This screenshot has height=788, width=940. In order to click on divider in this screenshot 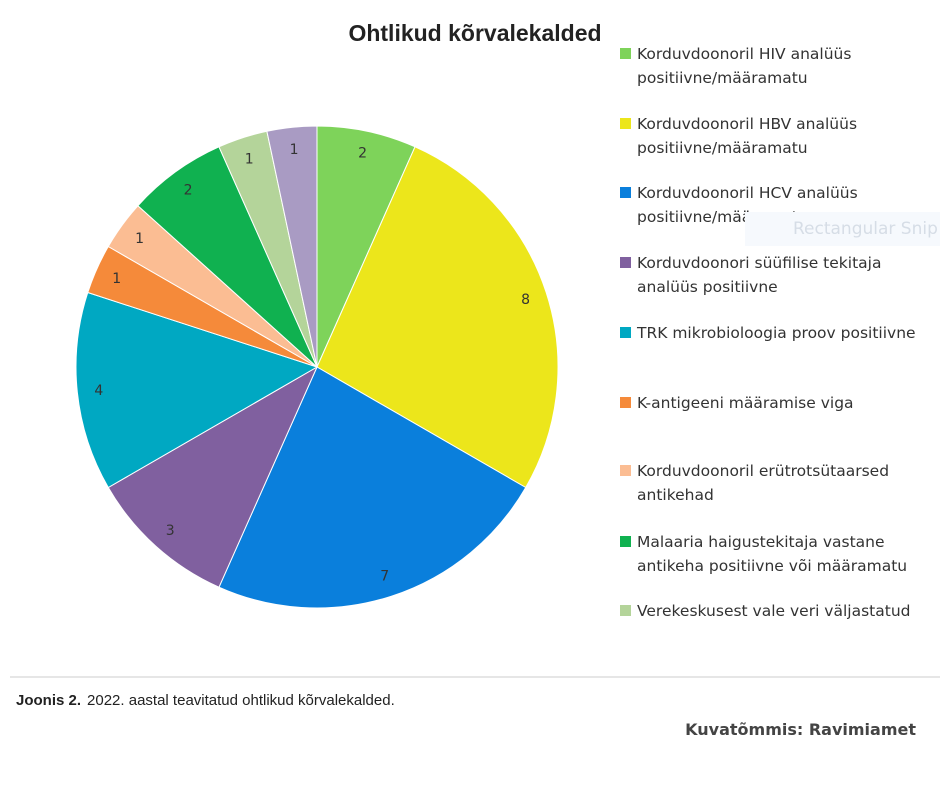, I will do `click(475, 677)`.